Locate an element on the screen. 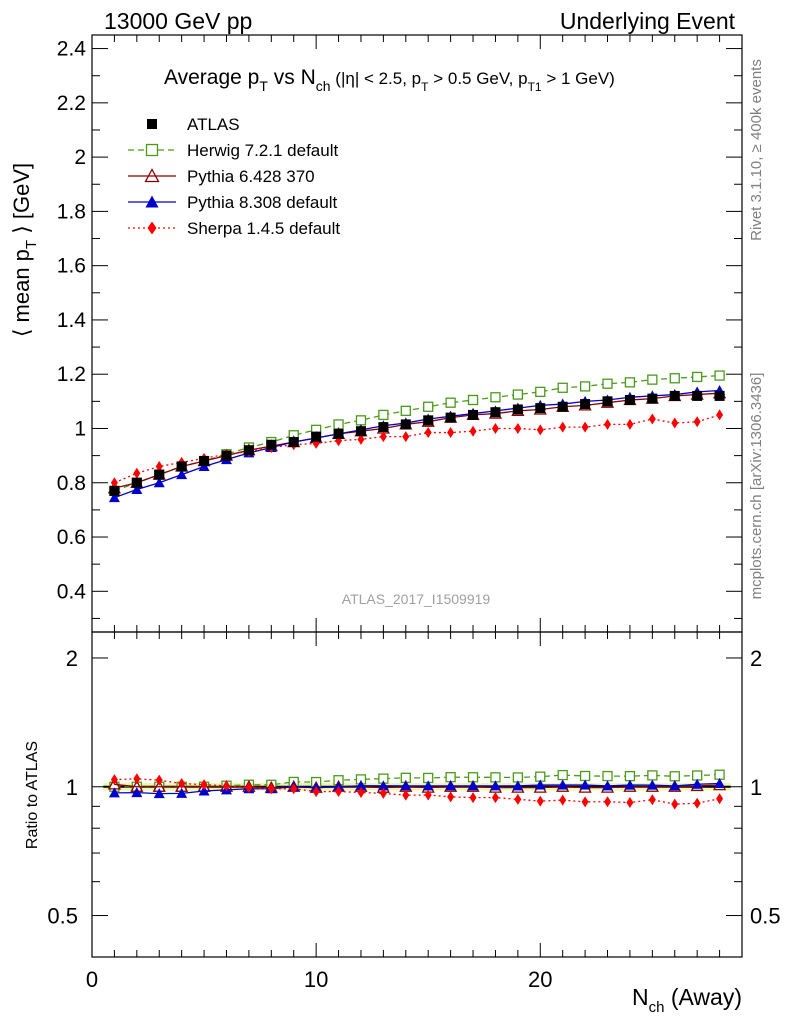 This screenshot has width=786, height=1024. legend-label: Pythia 6.428 370 is located at coordinates (251, 176).